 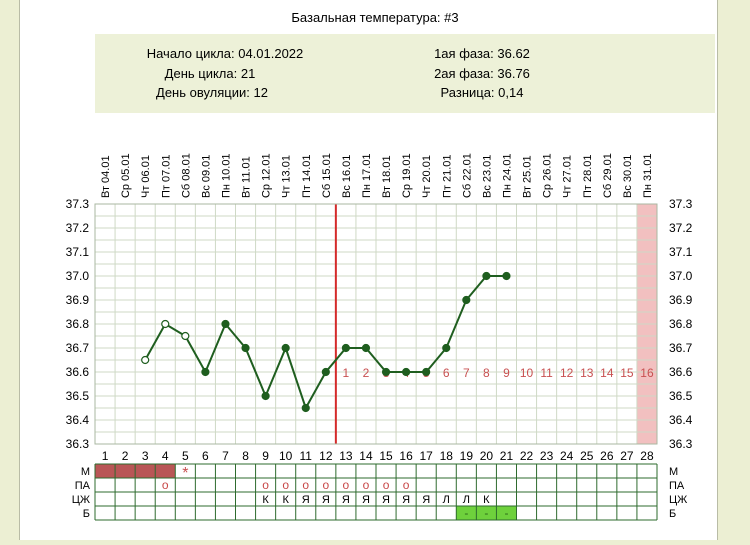 What do you see at coordinates (466, 500) in the screenshot?
I see `cm-mark: Л` at bounding box center [466, 500].